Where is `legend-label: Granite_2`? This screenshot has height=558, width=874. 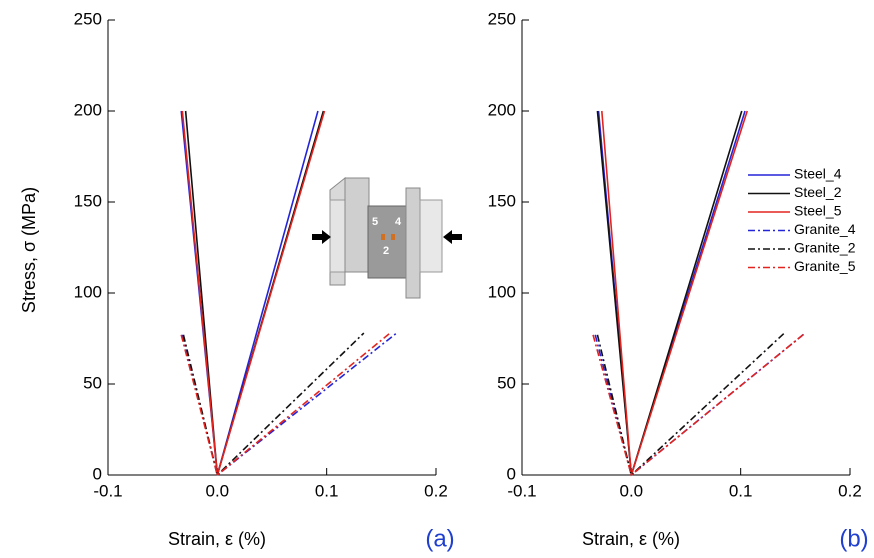
legend-label: Granite_2 is located at coordinates (825, 248).